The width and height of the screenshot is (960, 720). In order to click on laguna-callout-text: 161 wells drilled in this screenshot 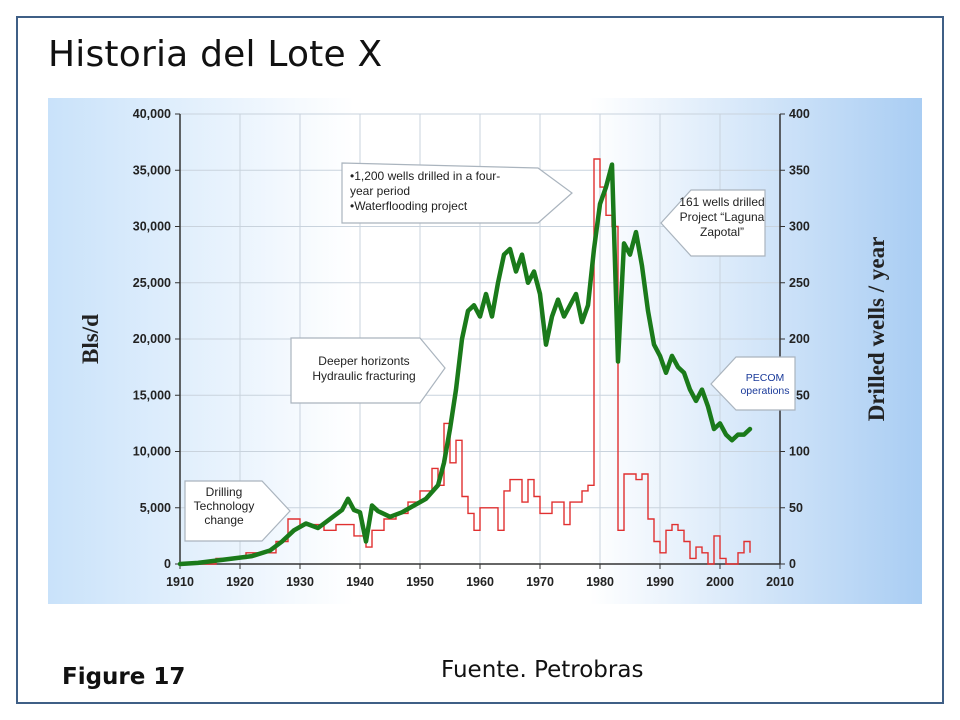, I will do `click(721, 202)`.